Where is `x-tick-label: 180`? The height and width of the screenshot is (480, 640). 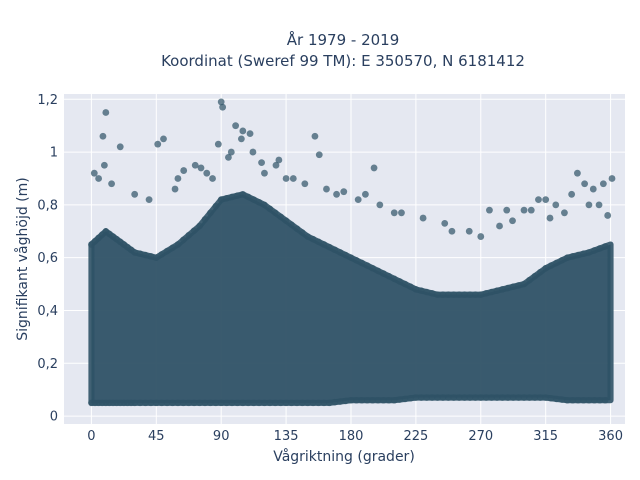
x-tick-label: 180 is located at coordinates (351, 436).